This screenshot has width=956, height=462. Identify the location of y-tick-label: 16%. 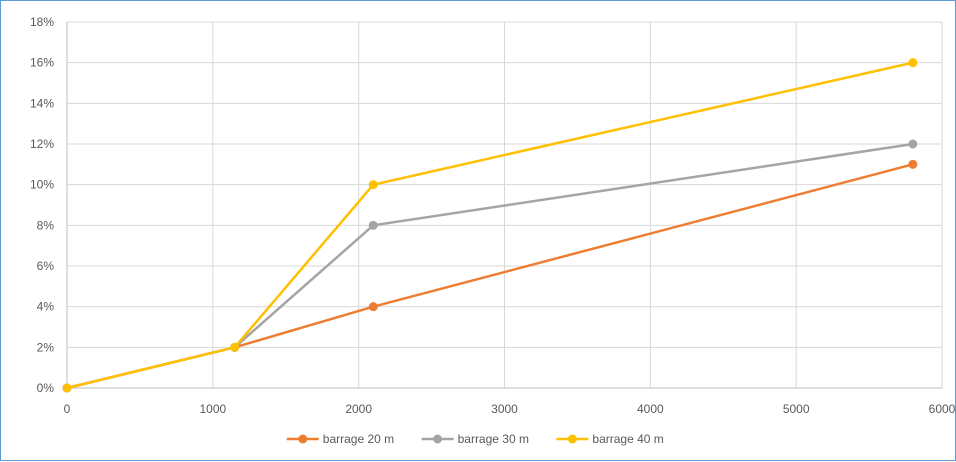
(42, 63).